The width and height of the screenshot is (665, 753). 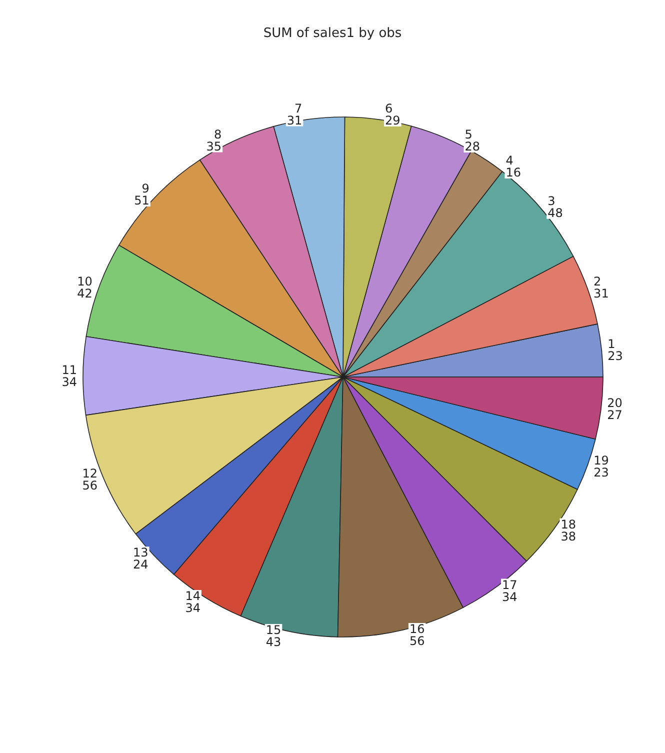 I want to click on slice-label: 5, so click(x=468, y=134).